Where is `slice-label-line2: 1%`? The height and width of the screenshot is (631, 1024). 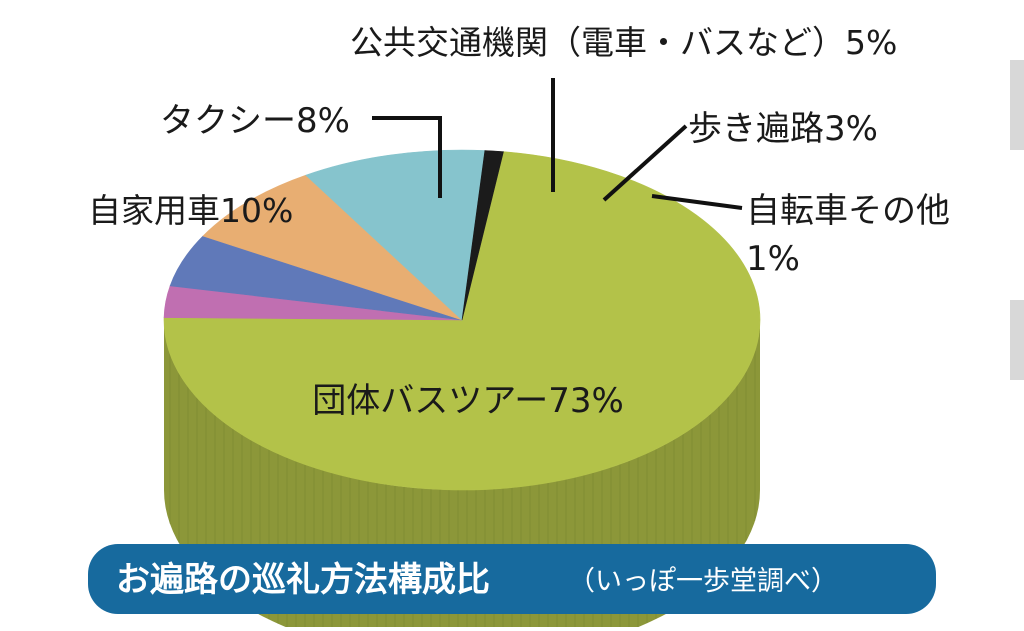 slice-label-line2: 1% is located at coordinates (773, 259).